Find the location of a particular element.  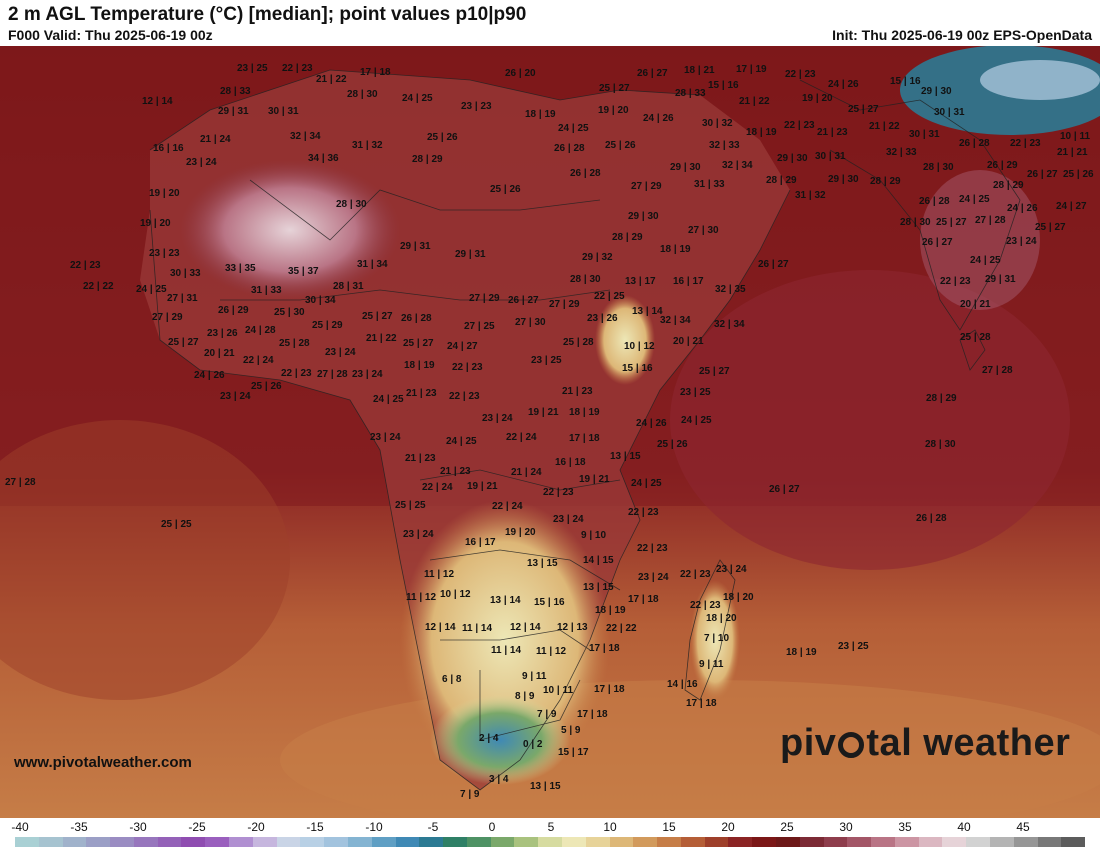

point-value: 27 | 28 is located at coordinates (332, 374).